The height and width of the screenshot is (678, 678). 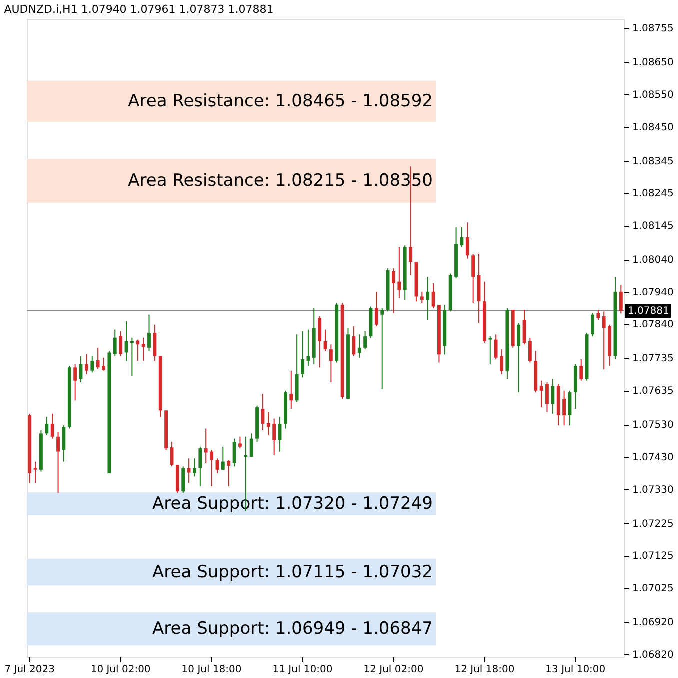 What do you see at coordinates (653, 260) in the screenshot?
I see `y-tick-label: 1.08040` at bounding box center [653, 260].